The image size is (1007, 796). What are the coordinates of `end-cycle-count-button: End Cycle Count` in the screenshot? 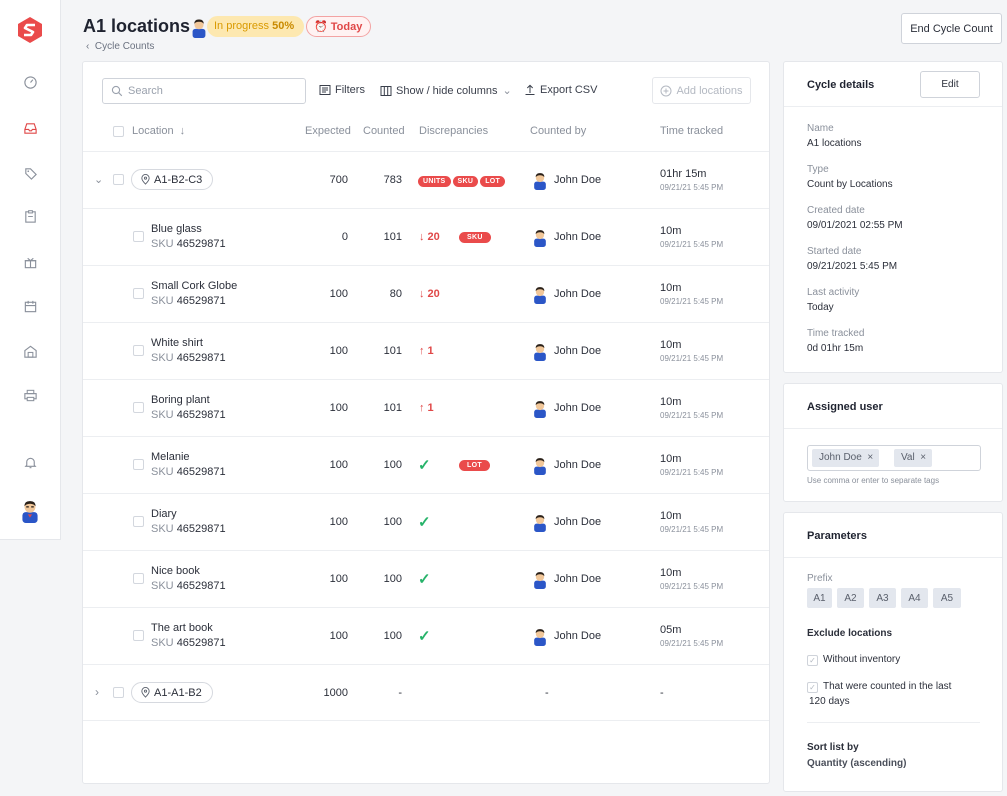 It's located at (951, 28).